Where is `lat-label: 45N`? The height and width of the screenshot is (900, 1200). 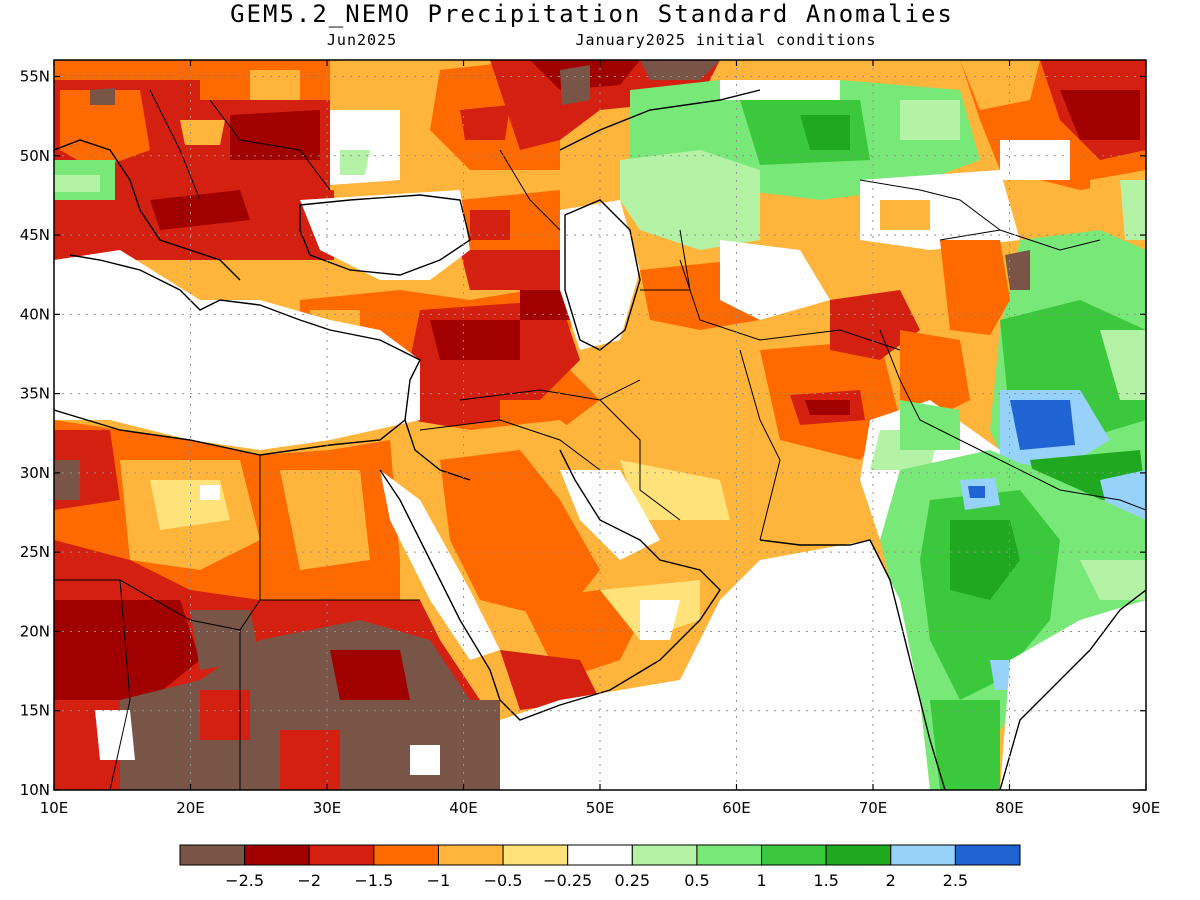
lat-label: 45N is located at coordinates (35, 235).